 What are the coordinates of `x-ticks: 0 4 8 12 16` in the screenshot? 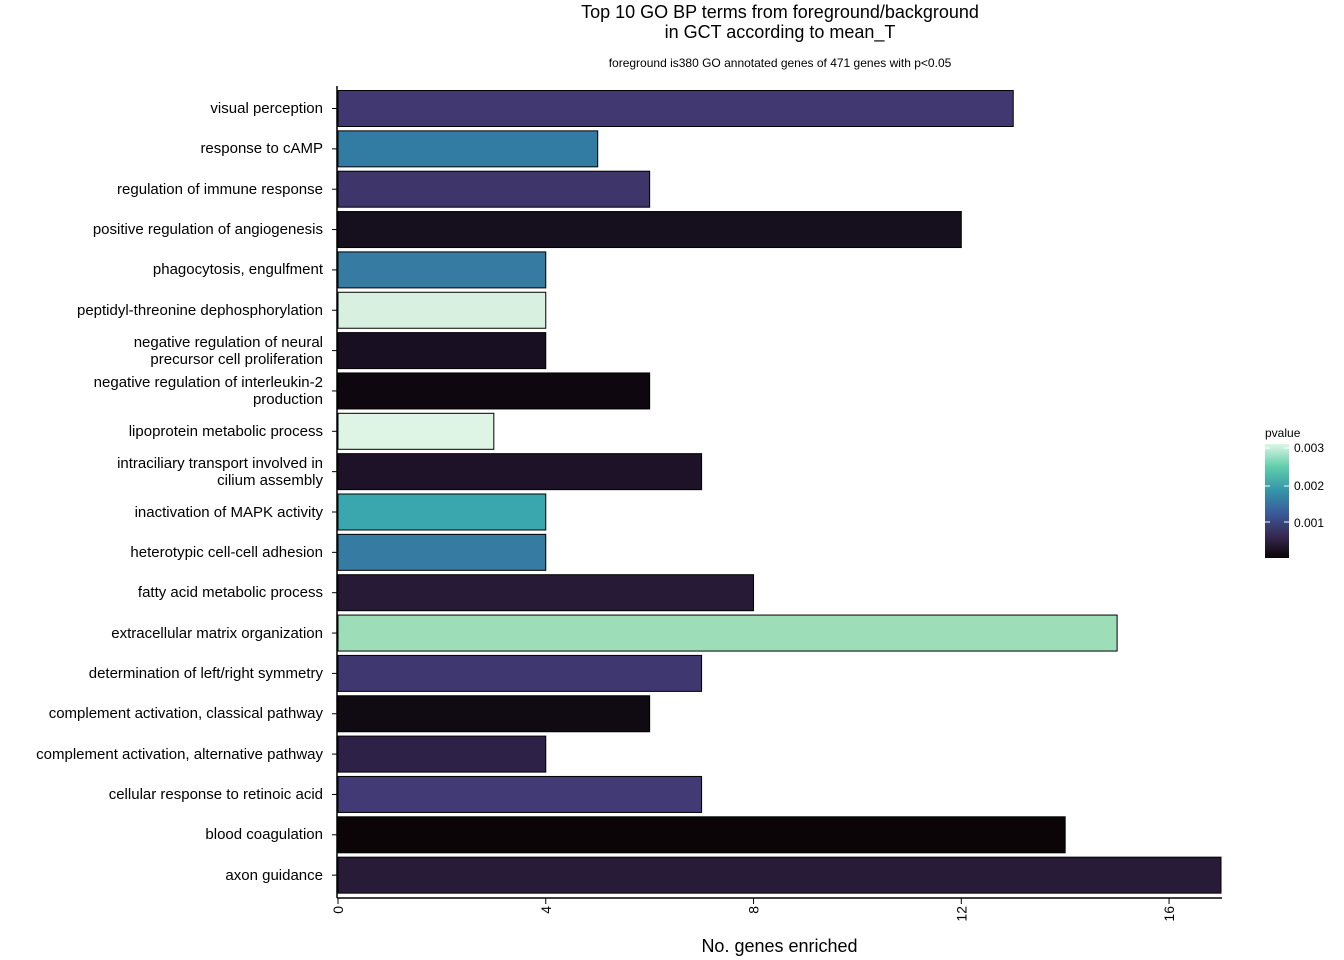 It's located at (753, 910).